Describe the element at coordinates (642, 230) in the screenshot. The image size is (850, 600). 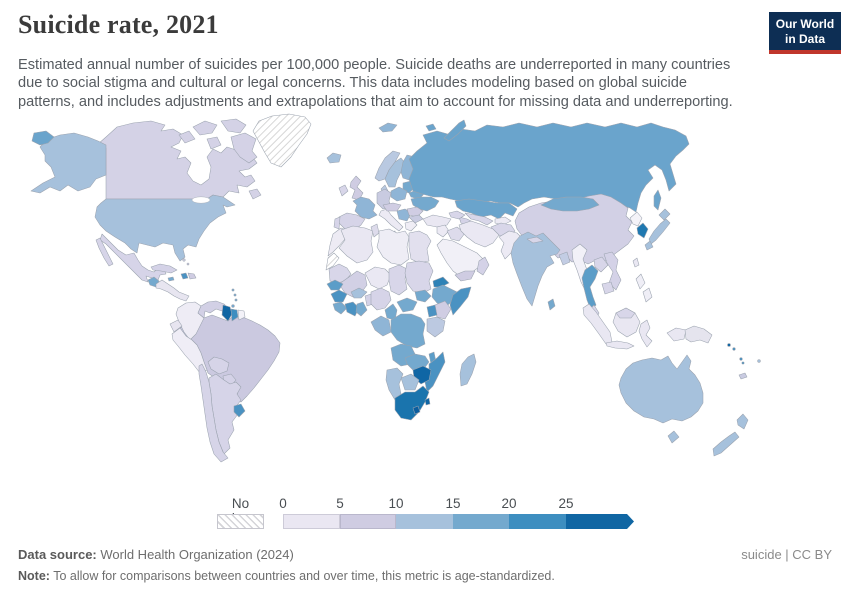
I see `region-south-korea` at that location.